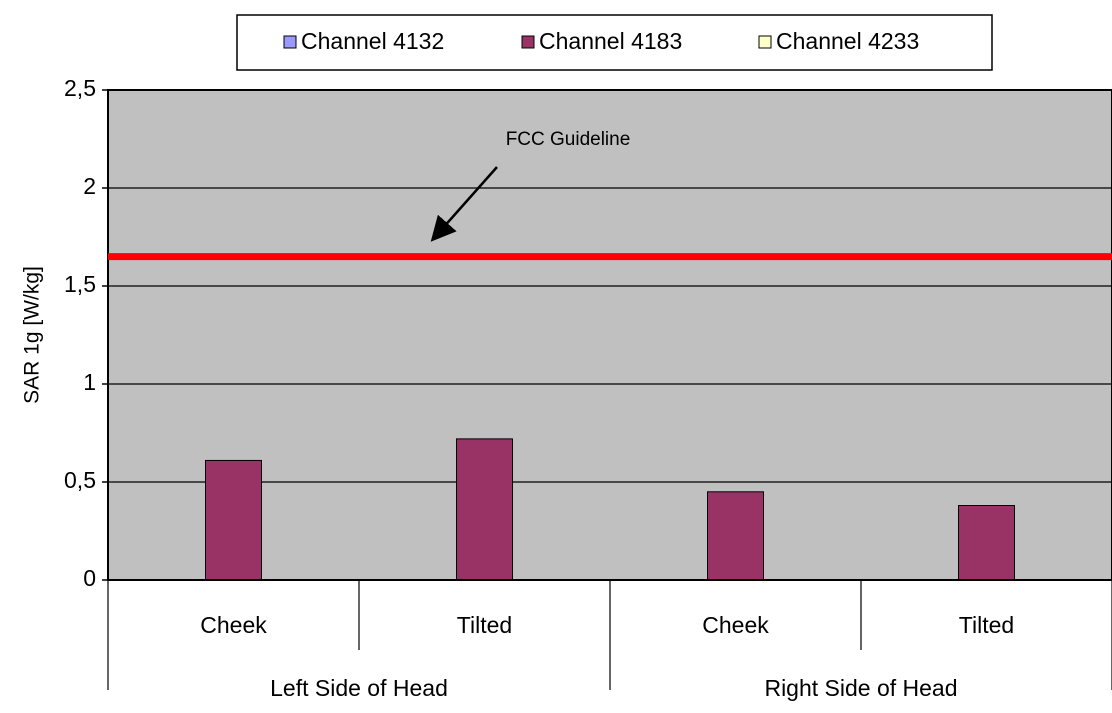 Image resolution: width=1112 pixels, height=713 pixels. Describe the element at coordinates (80, 284) in the screenshot. I see `y-tick-label: 1,5` at that location.